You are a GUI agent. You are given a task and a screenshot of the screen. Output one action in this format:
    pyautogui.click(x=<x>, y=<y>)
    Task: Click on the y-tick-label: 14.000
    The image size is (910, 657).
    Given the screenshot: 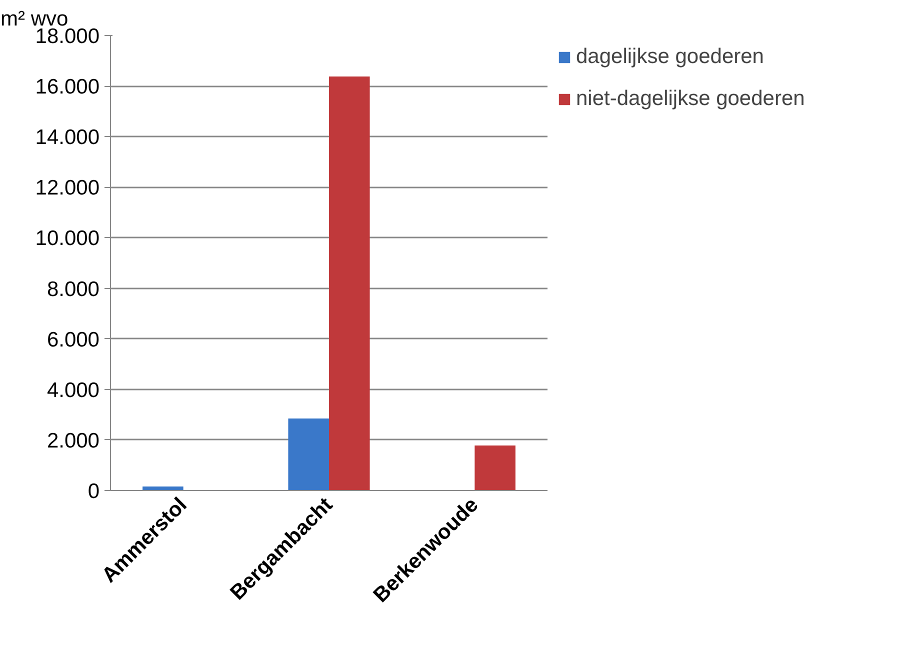 What is the action you would take?
    pyautogui.click(x=67, y=138)
    